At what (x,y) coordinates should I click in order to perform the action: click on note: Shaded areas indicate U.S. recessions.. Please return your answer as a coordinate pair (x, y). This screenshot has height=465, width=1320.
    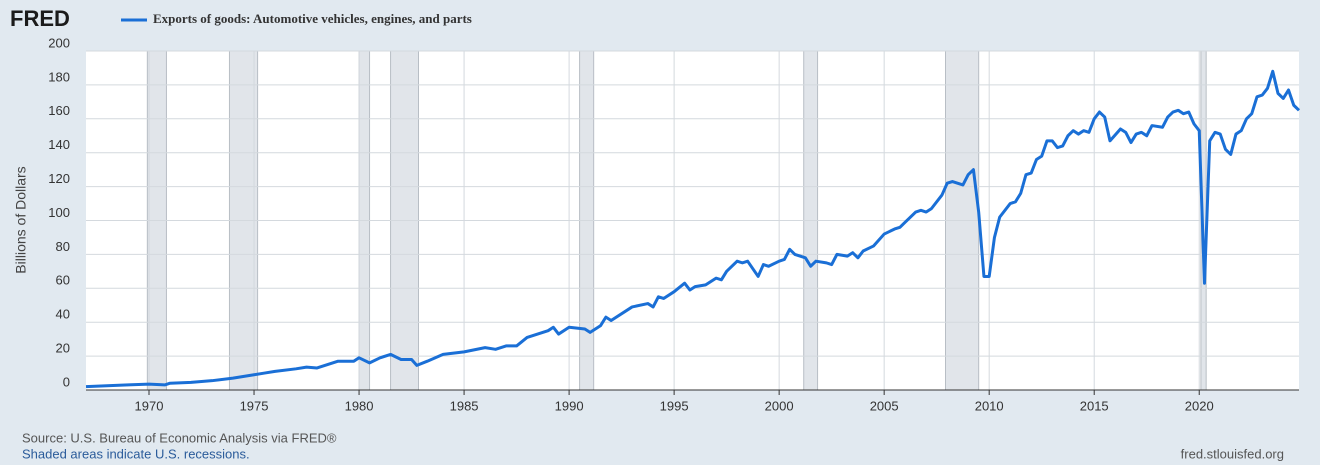
    Looking at the image, I should click on (136, 453).